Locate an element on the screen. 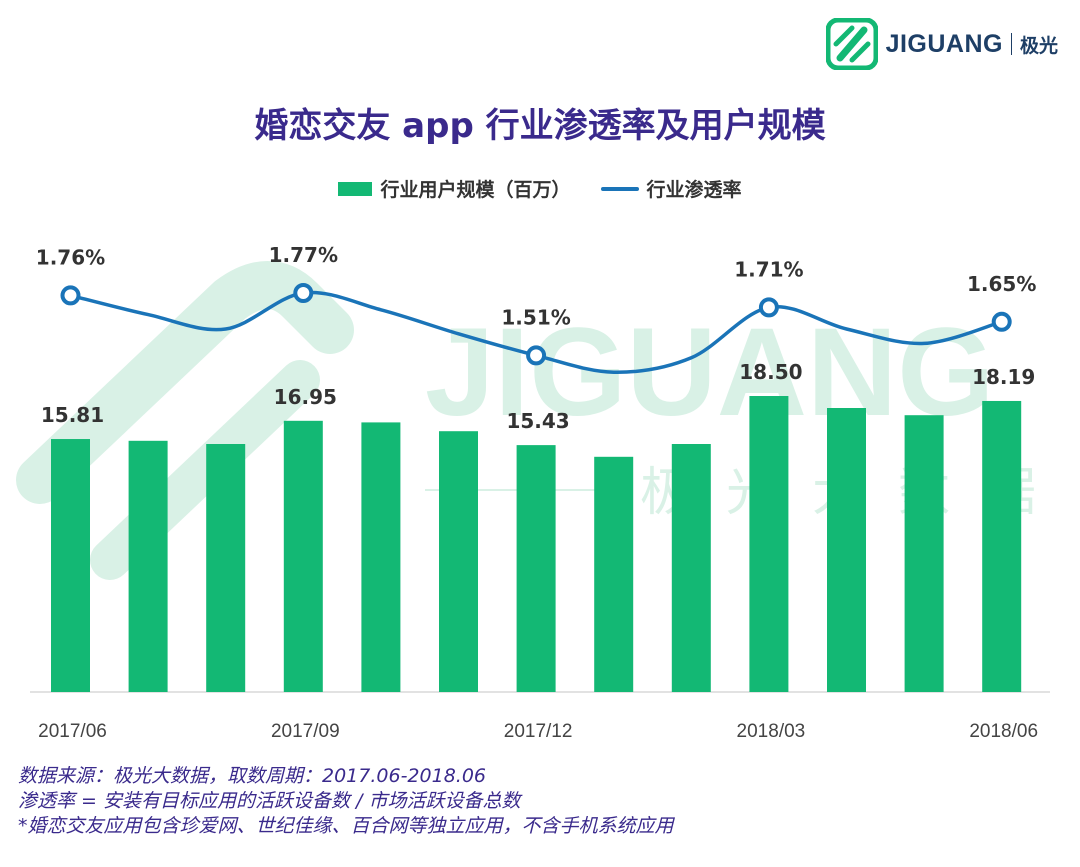 The height and width of the screenshot is (867, 1080). bar-2018/03 is located at coordinates (769, 544).